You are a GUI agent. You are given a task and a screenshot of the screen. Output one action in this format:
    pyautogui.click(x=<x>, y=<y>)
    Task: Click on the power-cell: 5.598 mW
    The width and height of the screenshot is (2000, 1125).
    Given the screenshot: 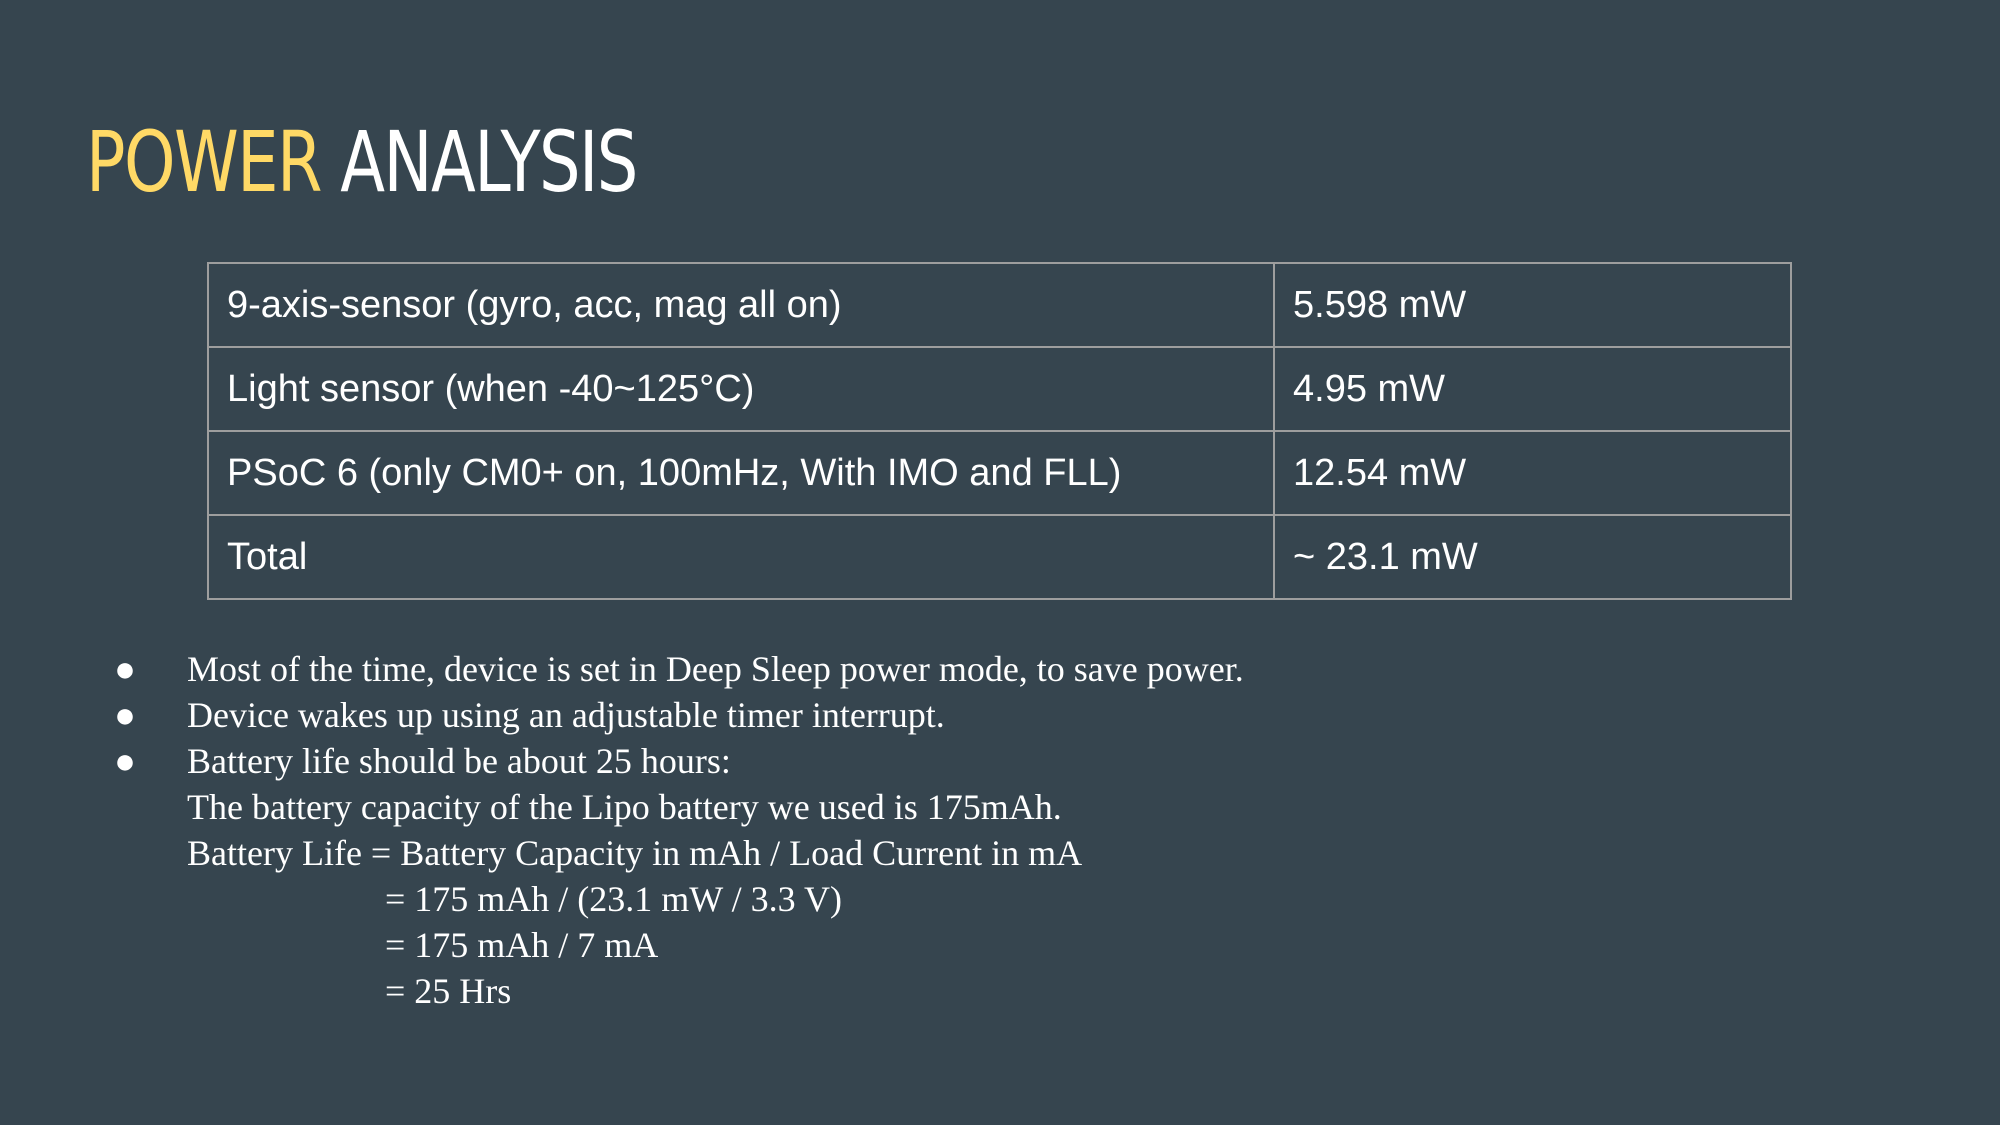 What is the action you would take?
    pyautogui.click(x=1532, y=305)
    